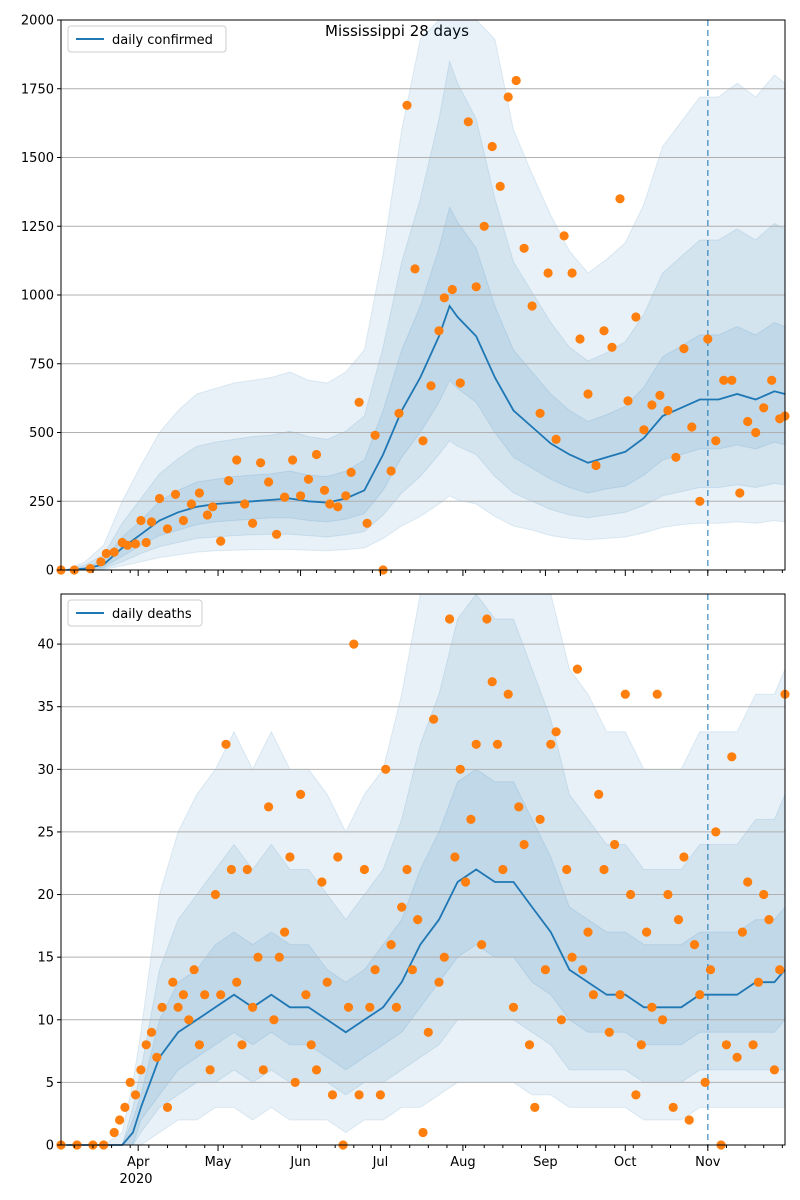 The width and height of the screenshot is (800, 1200). What do you see at coordinates (37, 21) in the screenshot?
I see `confirmed-y-tick-label: 2000` at bounding box center [37, 21].